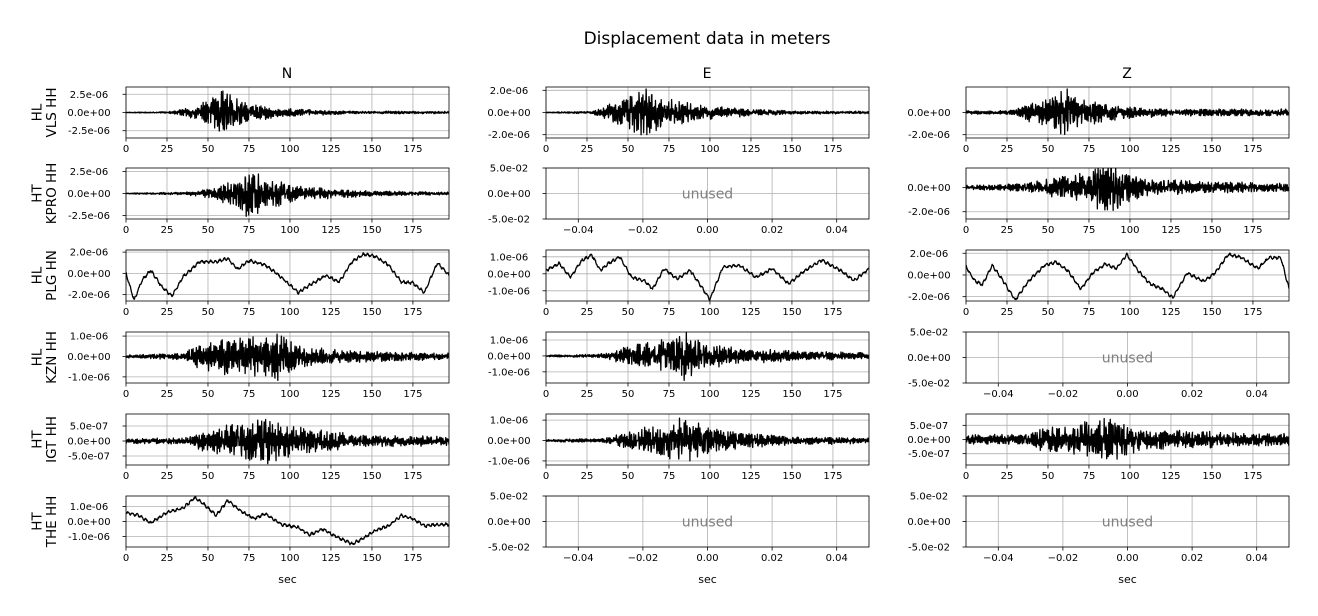 The width and height of the screenshot is (1318, 616). I want to click on x-tick-label: 0.00, so click(707, 558).